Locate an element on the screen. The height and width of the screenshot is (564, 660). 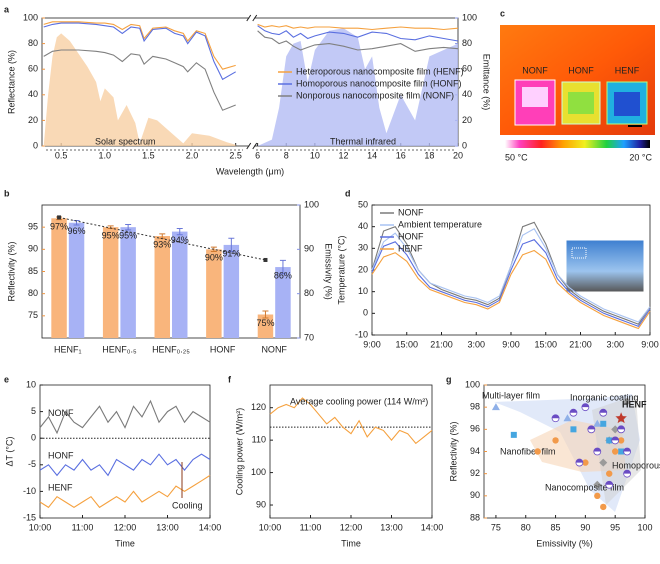
series-label: Homoporous film is located at coordinates (636, 465).